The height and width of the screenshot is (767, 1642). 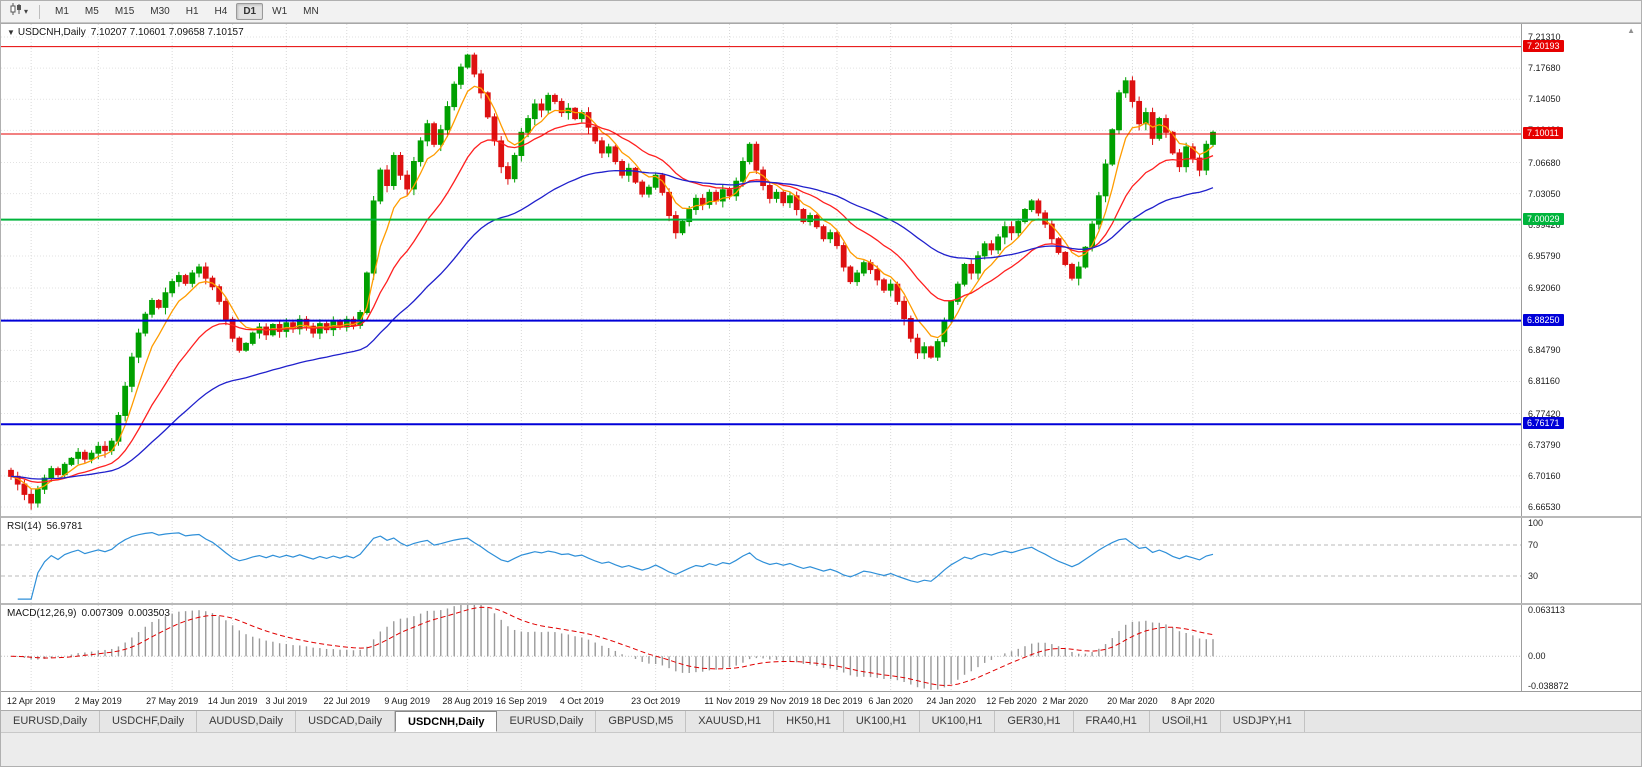 I want to click on macd-panel: MACD(12,26,9) 0.007309 0.003503, so click(x=761, y=648).